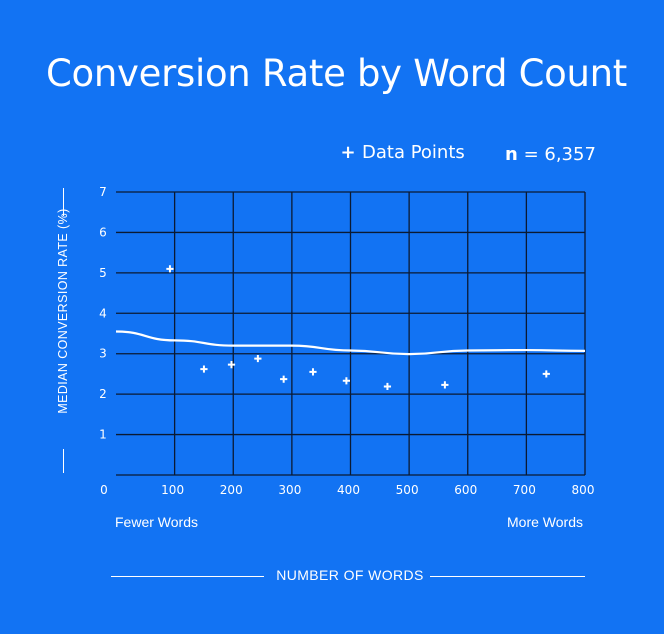 Image resolution: width=664 pixels, height=634 pixels. I want to click on x-tick-label: 300, so click(289, 490).